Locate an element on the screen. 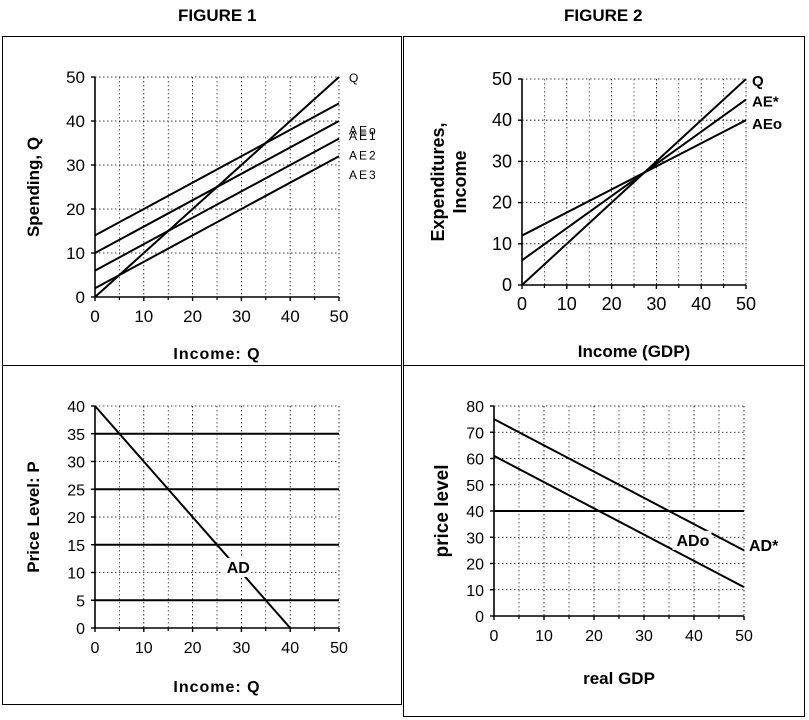 This screenshot has width=809, height=720. series-line-aestar is located at coordinates (634, 180).